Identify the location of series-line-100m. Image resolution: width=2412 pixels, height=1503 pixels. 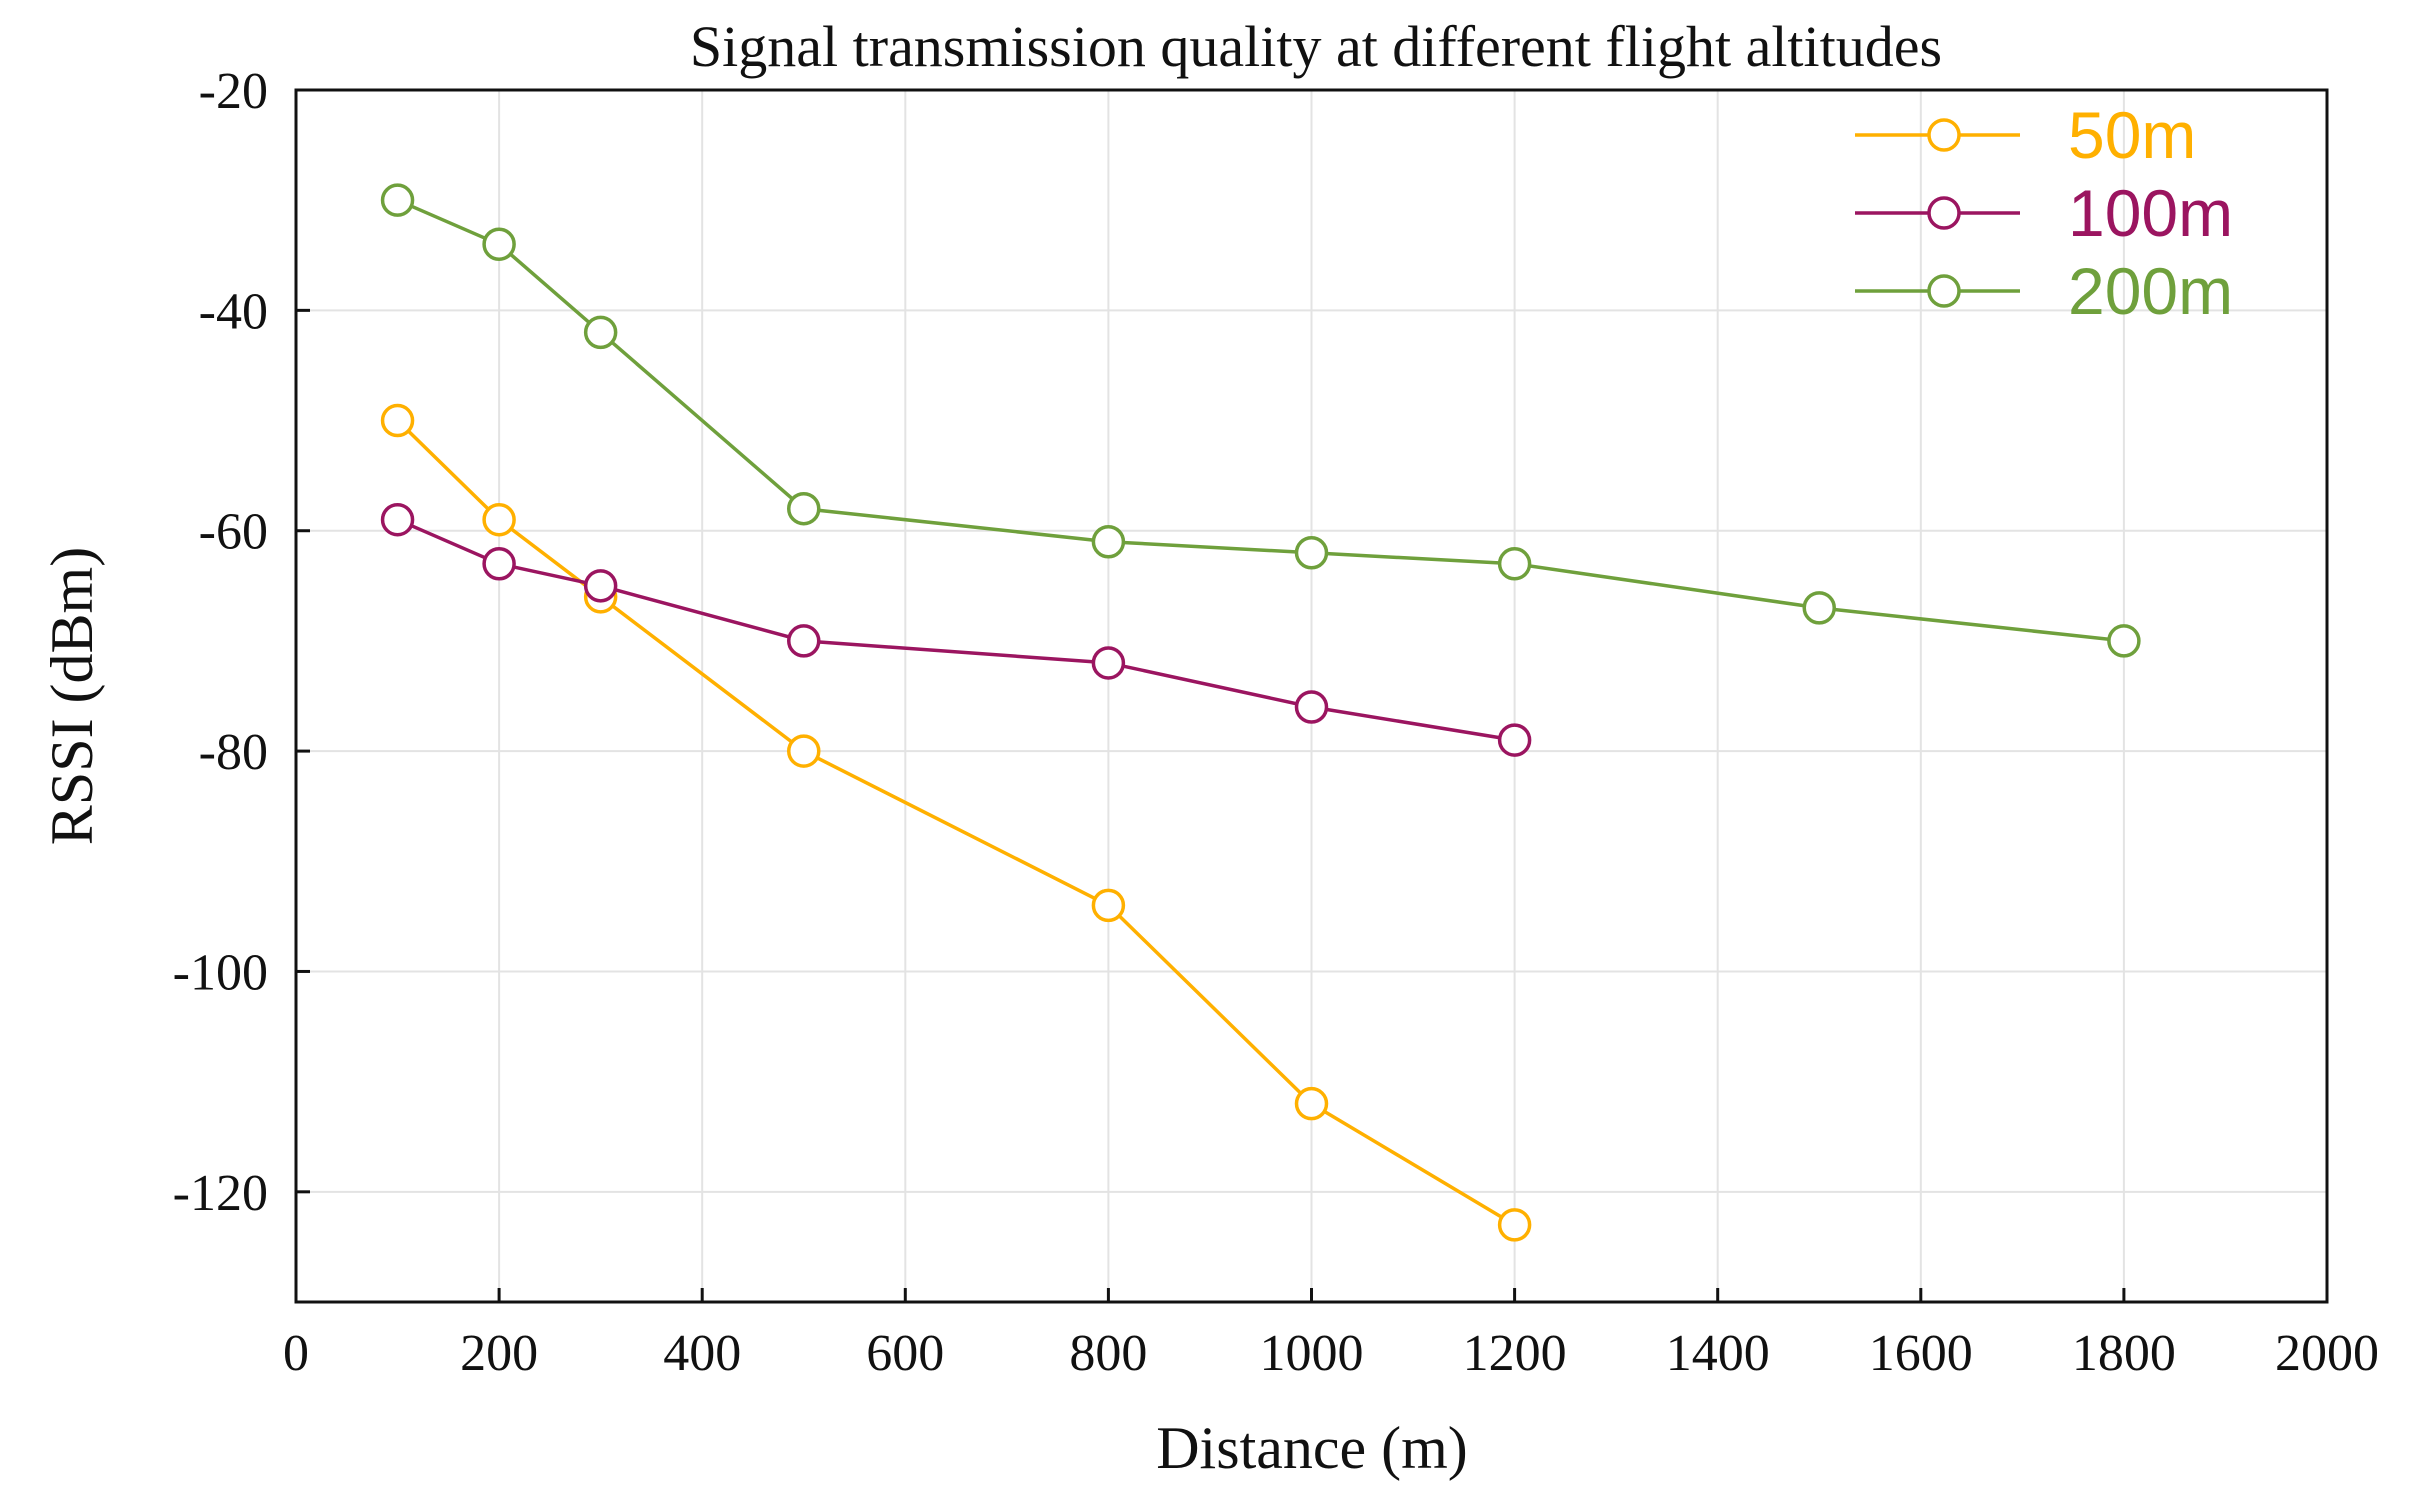
(955, 630).